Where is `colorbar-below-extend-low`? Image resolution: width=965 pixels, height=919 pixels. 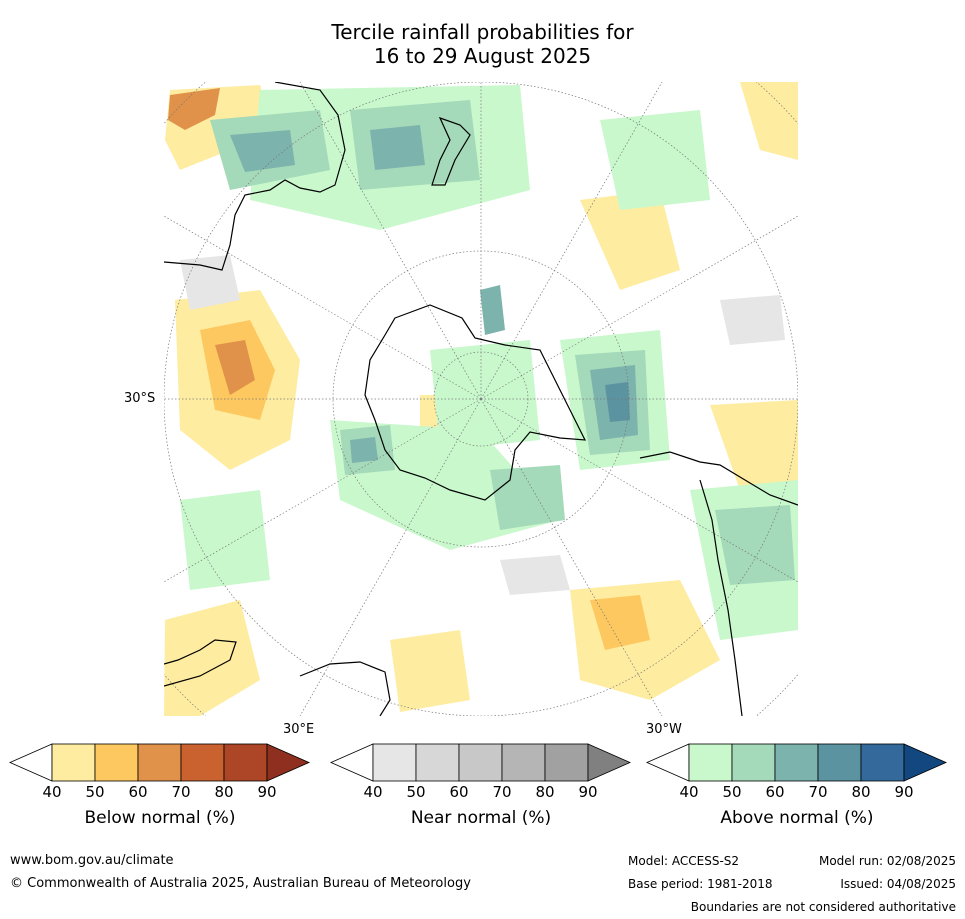 colorbar-below-extend-low is located at coordinates (31, 762).